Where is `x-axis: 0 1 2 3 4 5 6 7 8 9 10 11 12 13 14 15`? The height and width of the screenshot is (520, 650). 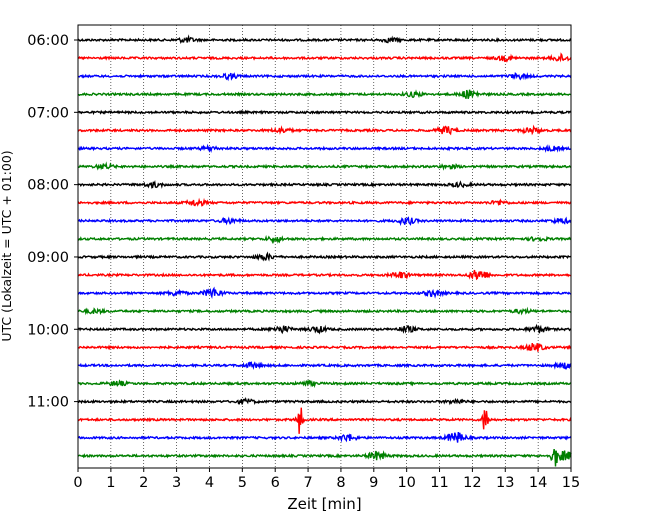
x-axis: 0 1 2 3 4 5 6 7 8 9 10 11 12 13 14 15 is located at coordinates (326, 479).